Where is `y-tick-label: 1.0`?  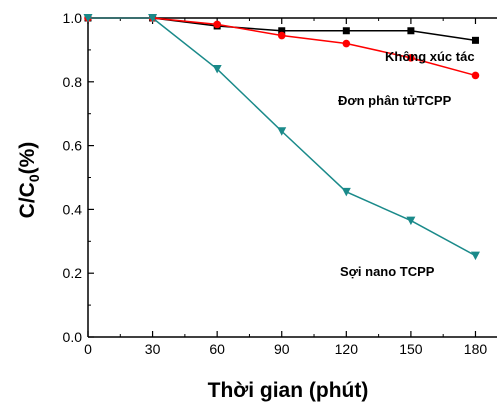
y-tick-label: 1.0 is located at coordinates (73, 18).